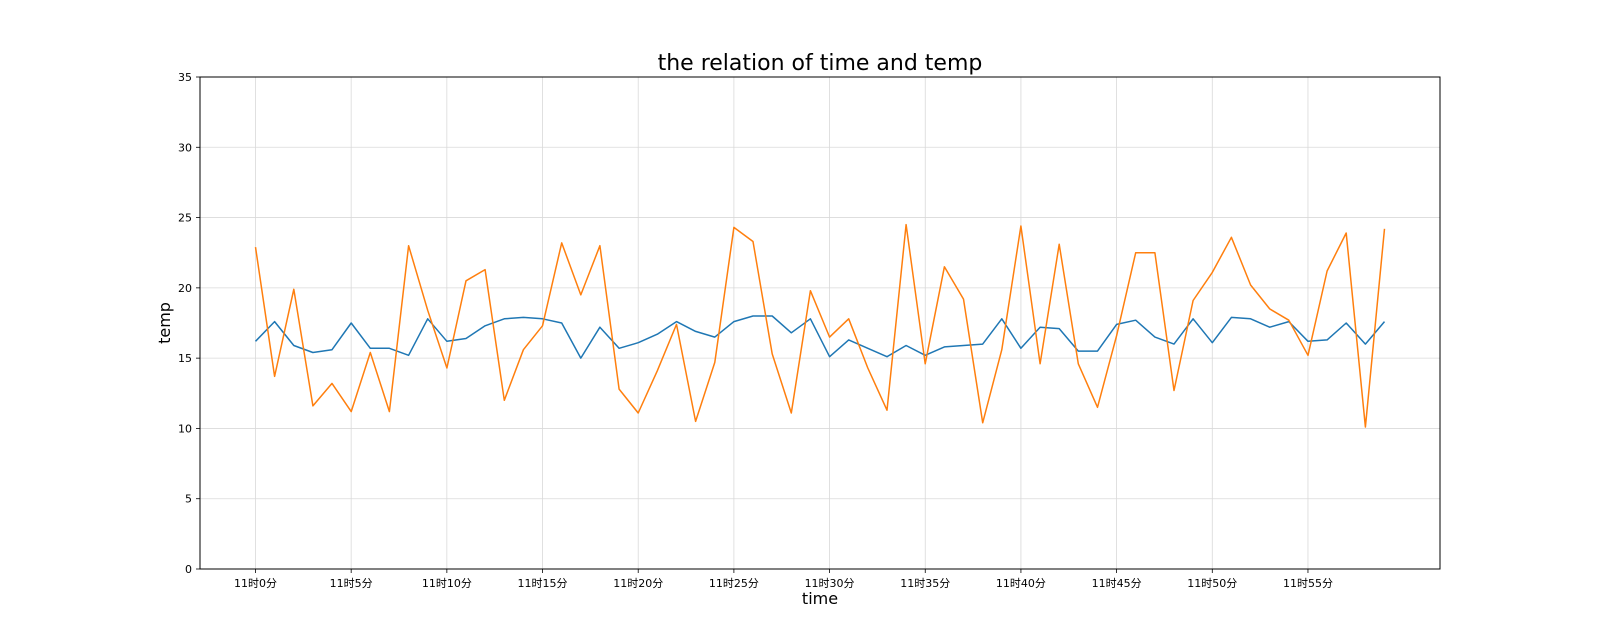 The image size is (1600, 640). What do you see at coordinates (188, 569) in the screenshot?
I see `y-tick-label: 0` at bounding box center [188, 569].